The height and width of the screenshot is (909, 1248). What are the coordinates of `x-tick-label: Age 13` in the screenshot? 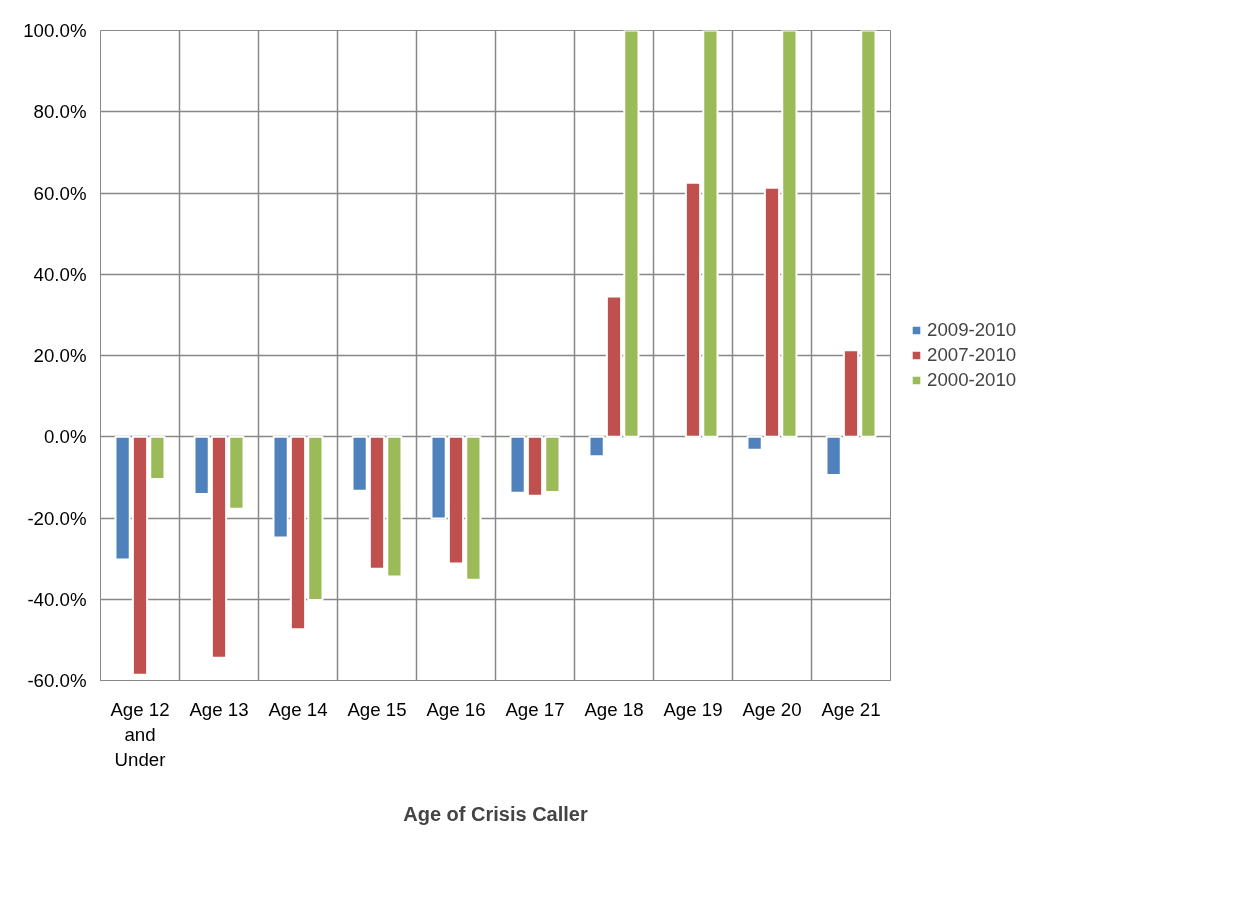 It's located at (219, 709).